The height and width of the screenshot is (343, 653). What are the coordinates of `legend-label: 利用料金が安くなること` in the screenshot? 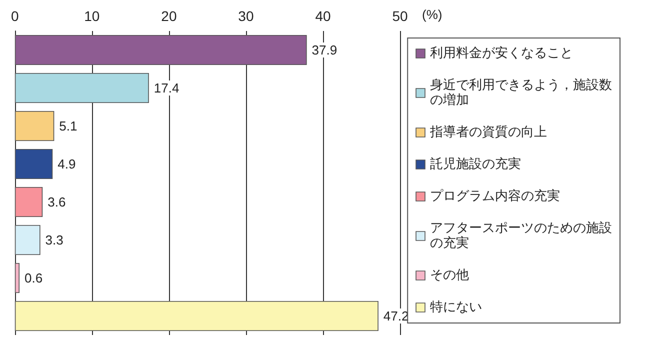 It's located at (501, 53).